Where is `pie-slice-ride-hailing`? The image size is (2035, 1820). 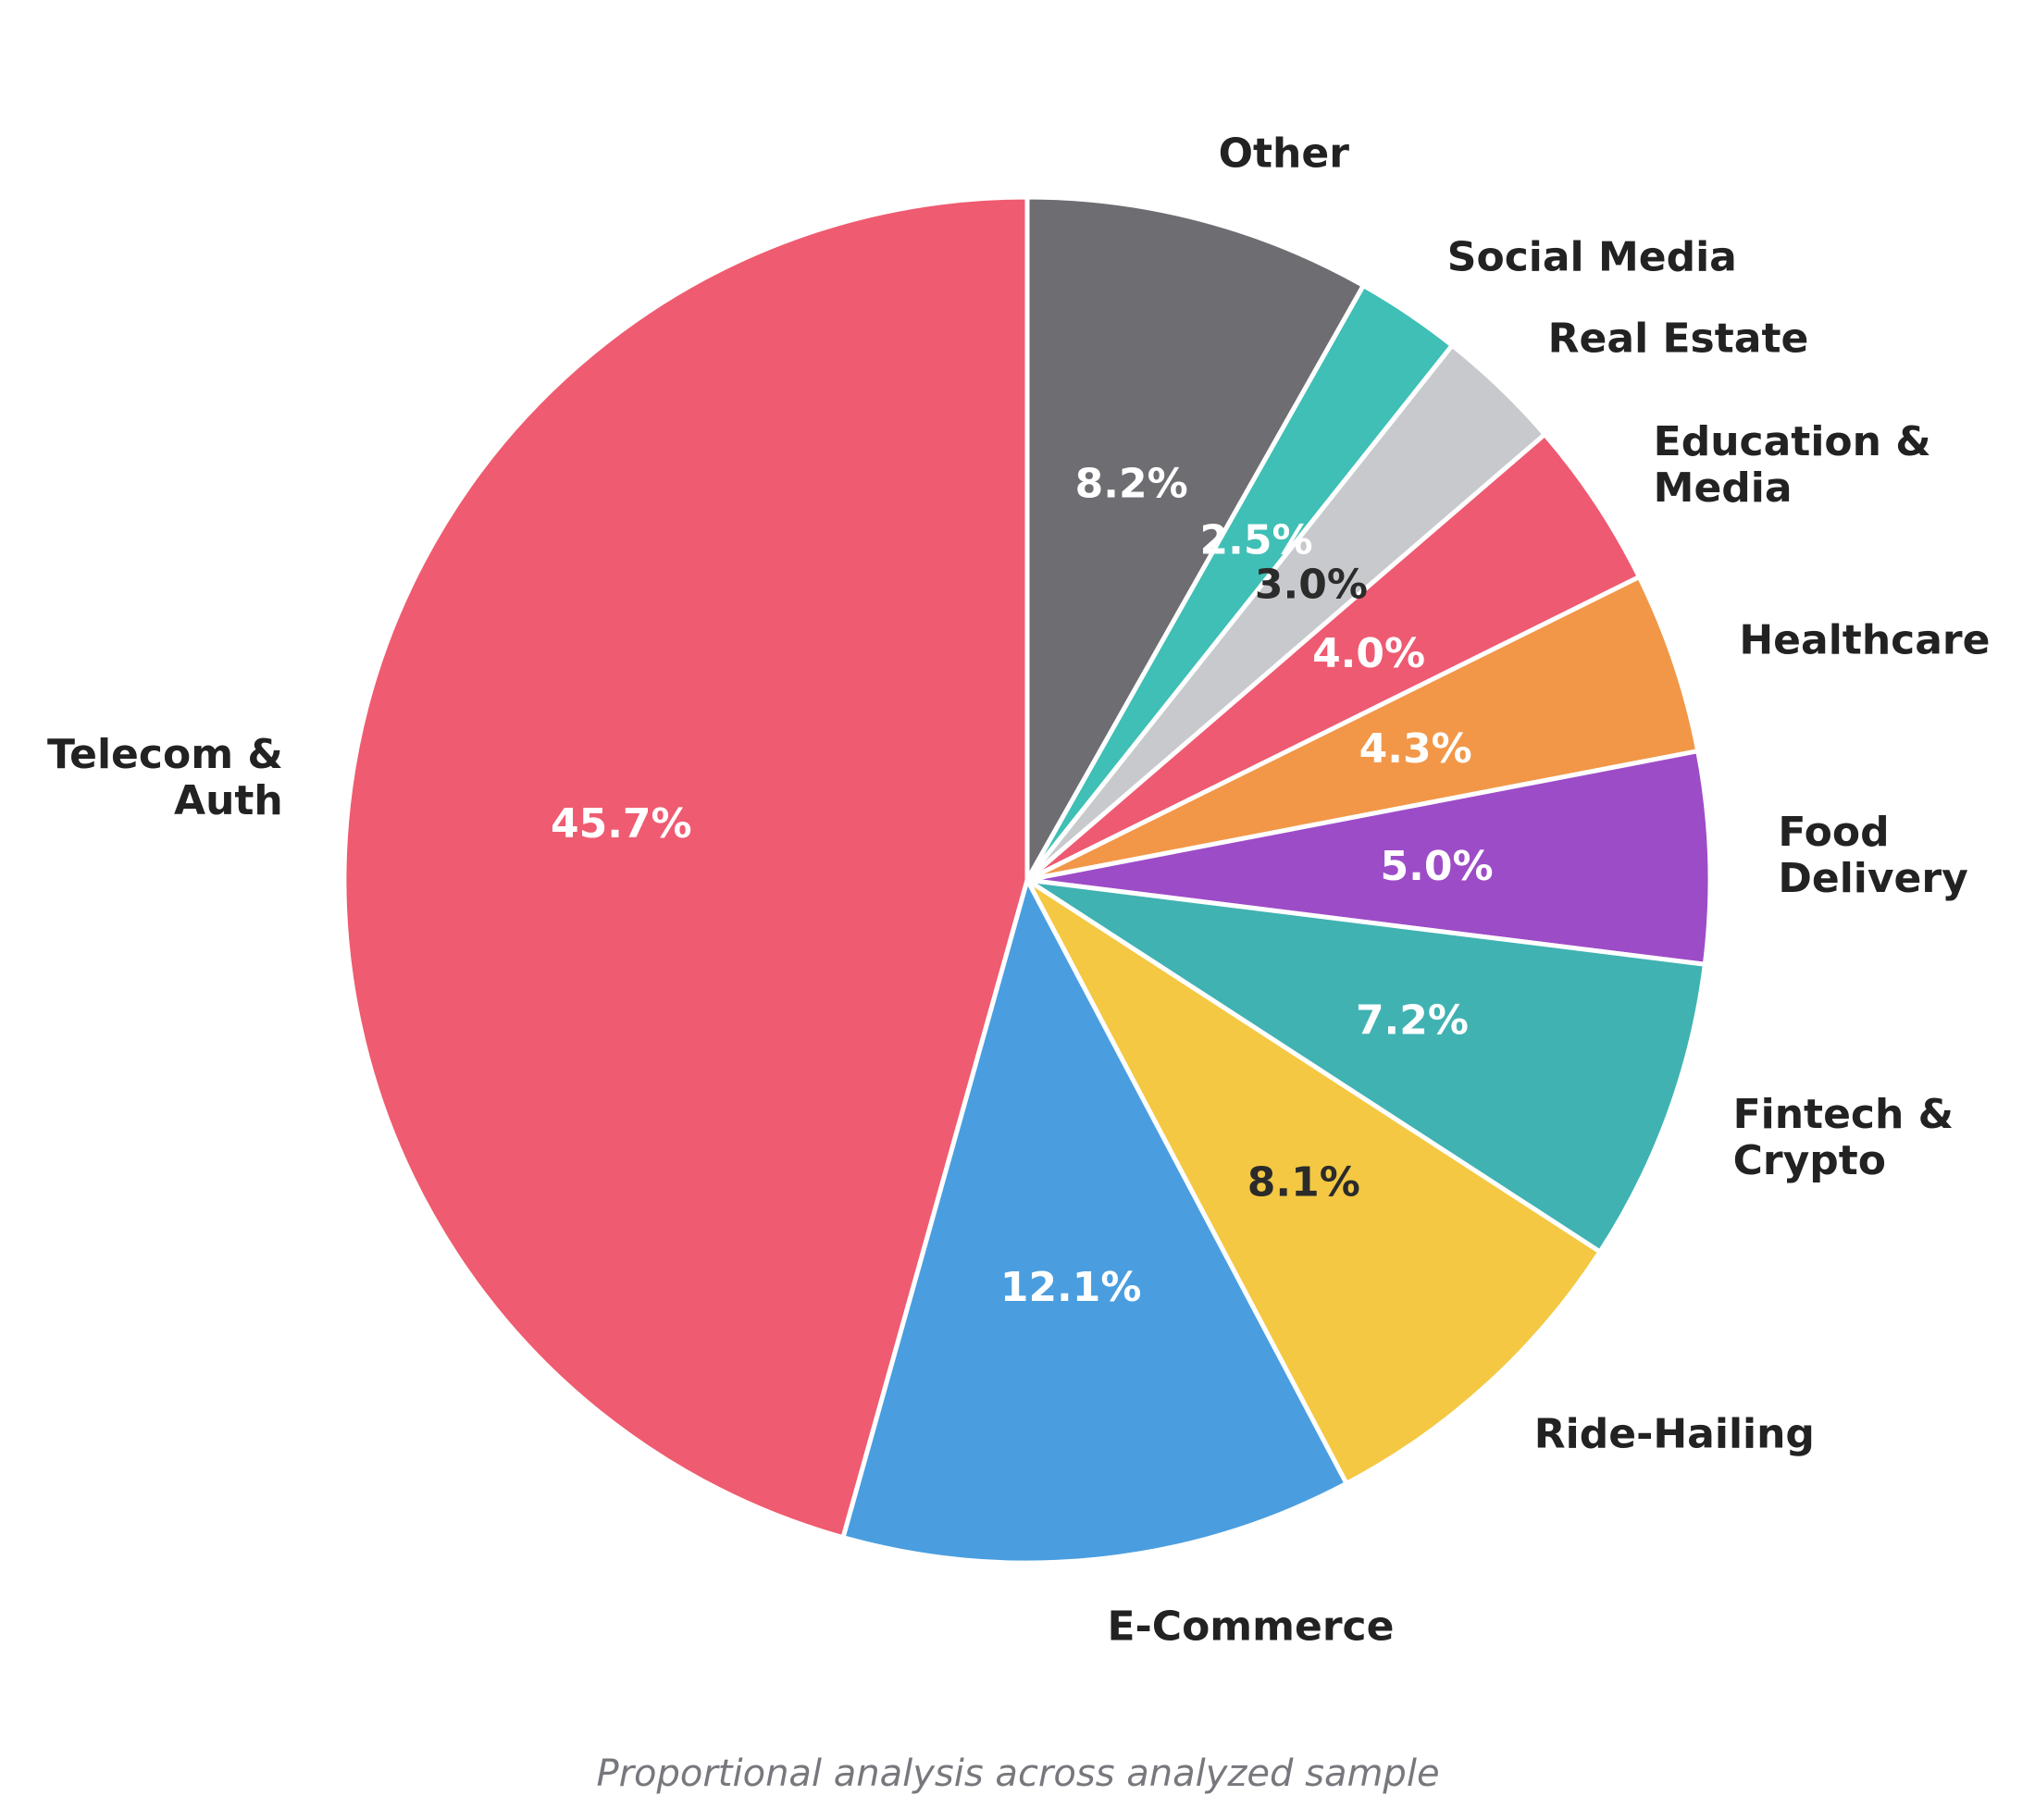 pie-slice-ride-hailing is located at coordinates (1313, 1181).